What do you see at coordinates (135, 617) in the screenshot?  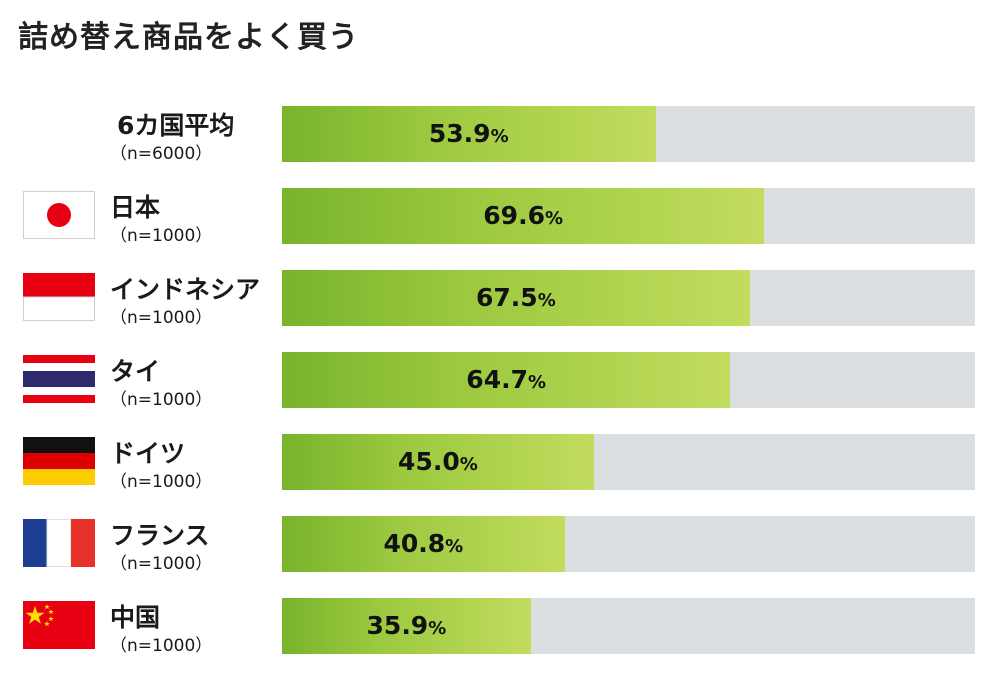 I see `category-label: 中国` at bounding box center [135, 617].